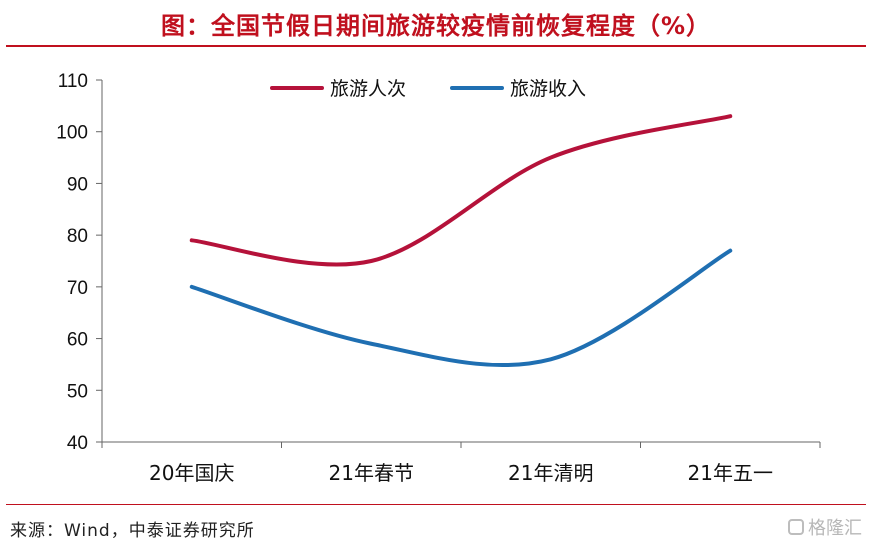  Describe the element at coordinates (77, 391) in the screenshot. I see `y-tick-label: 50` at that location.